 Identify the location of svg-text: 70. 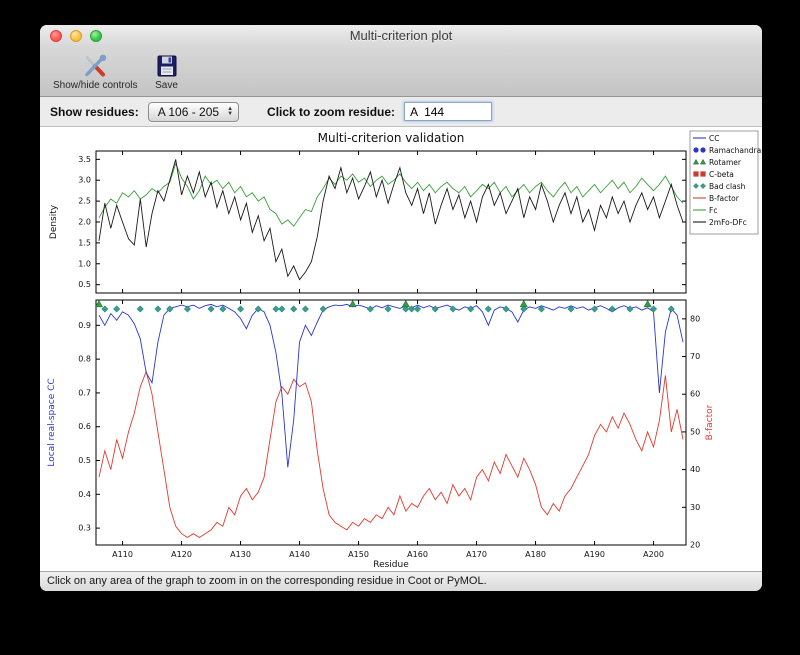
(695, 356).